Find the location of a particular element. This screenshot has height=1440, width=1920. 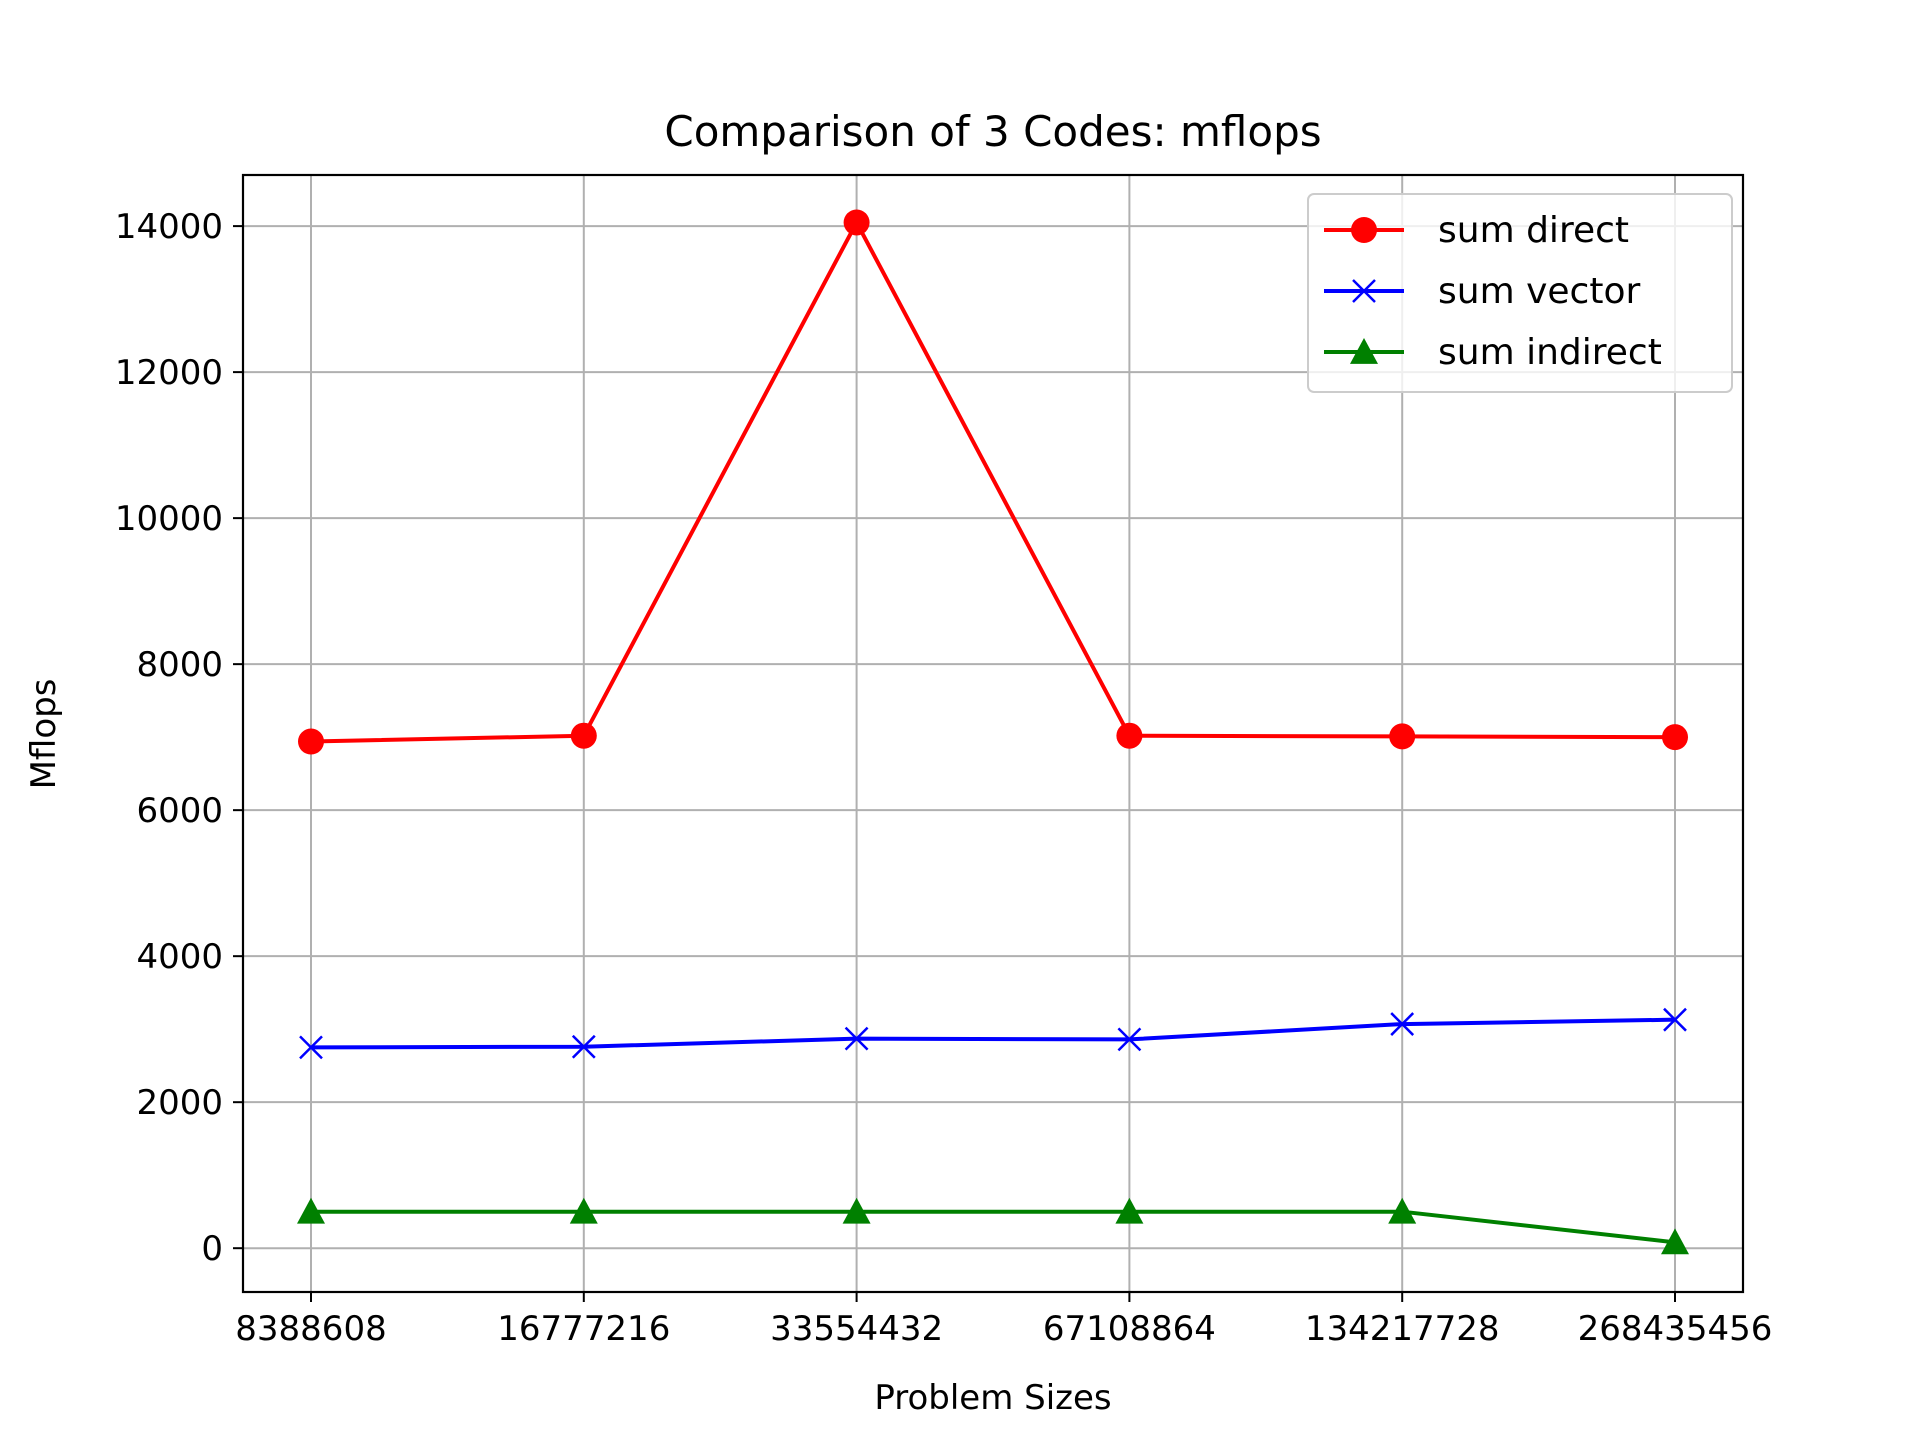

y-tick-label: 8000 is located at coordinates (179, 665).